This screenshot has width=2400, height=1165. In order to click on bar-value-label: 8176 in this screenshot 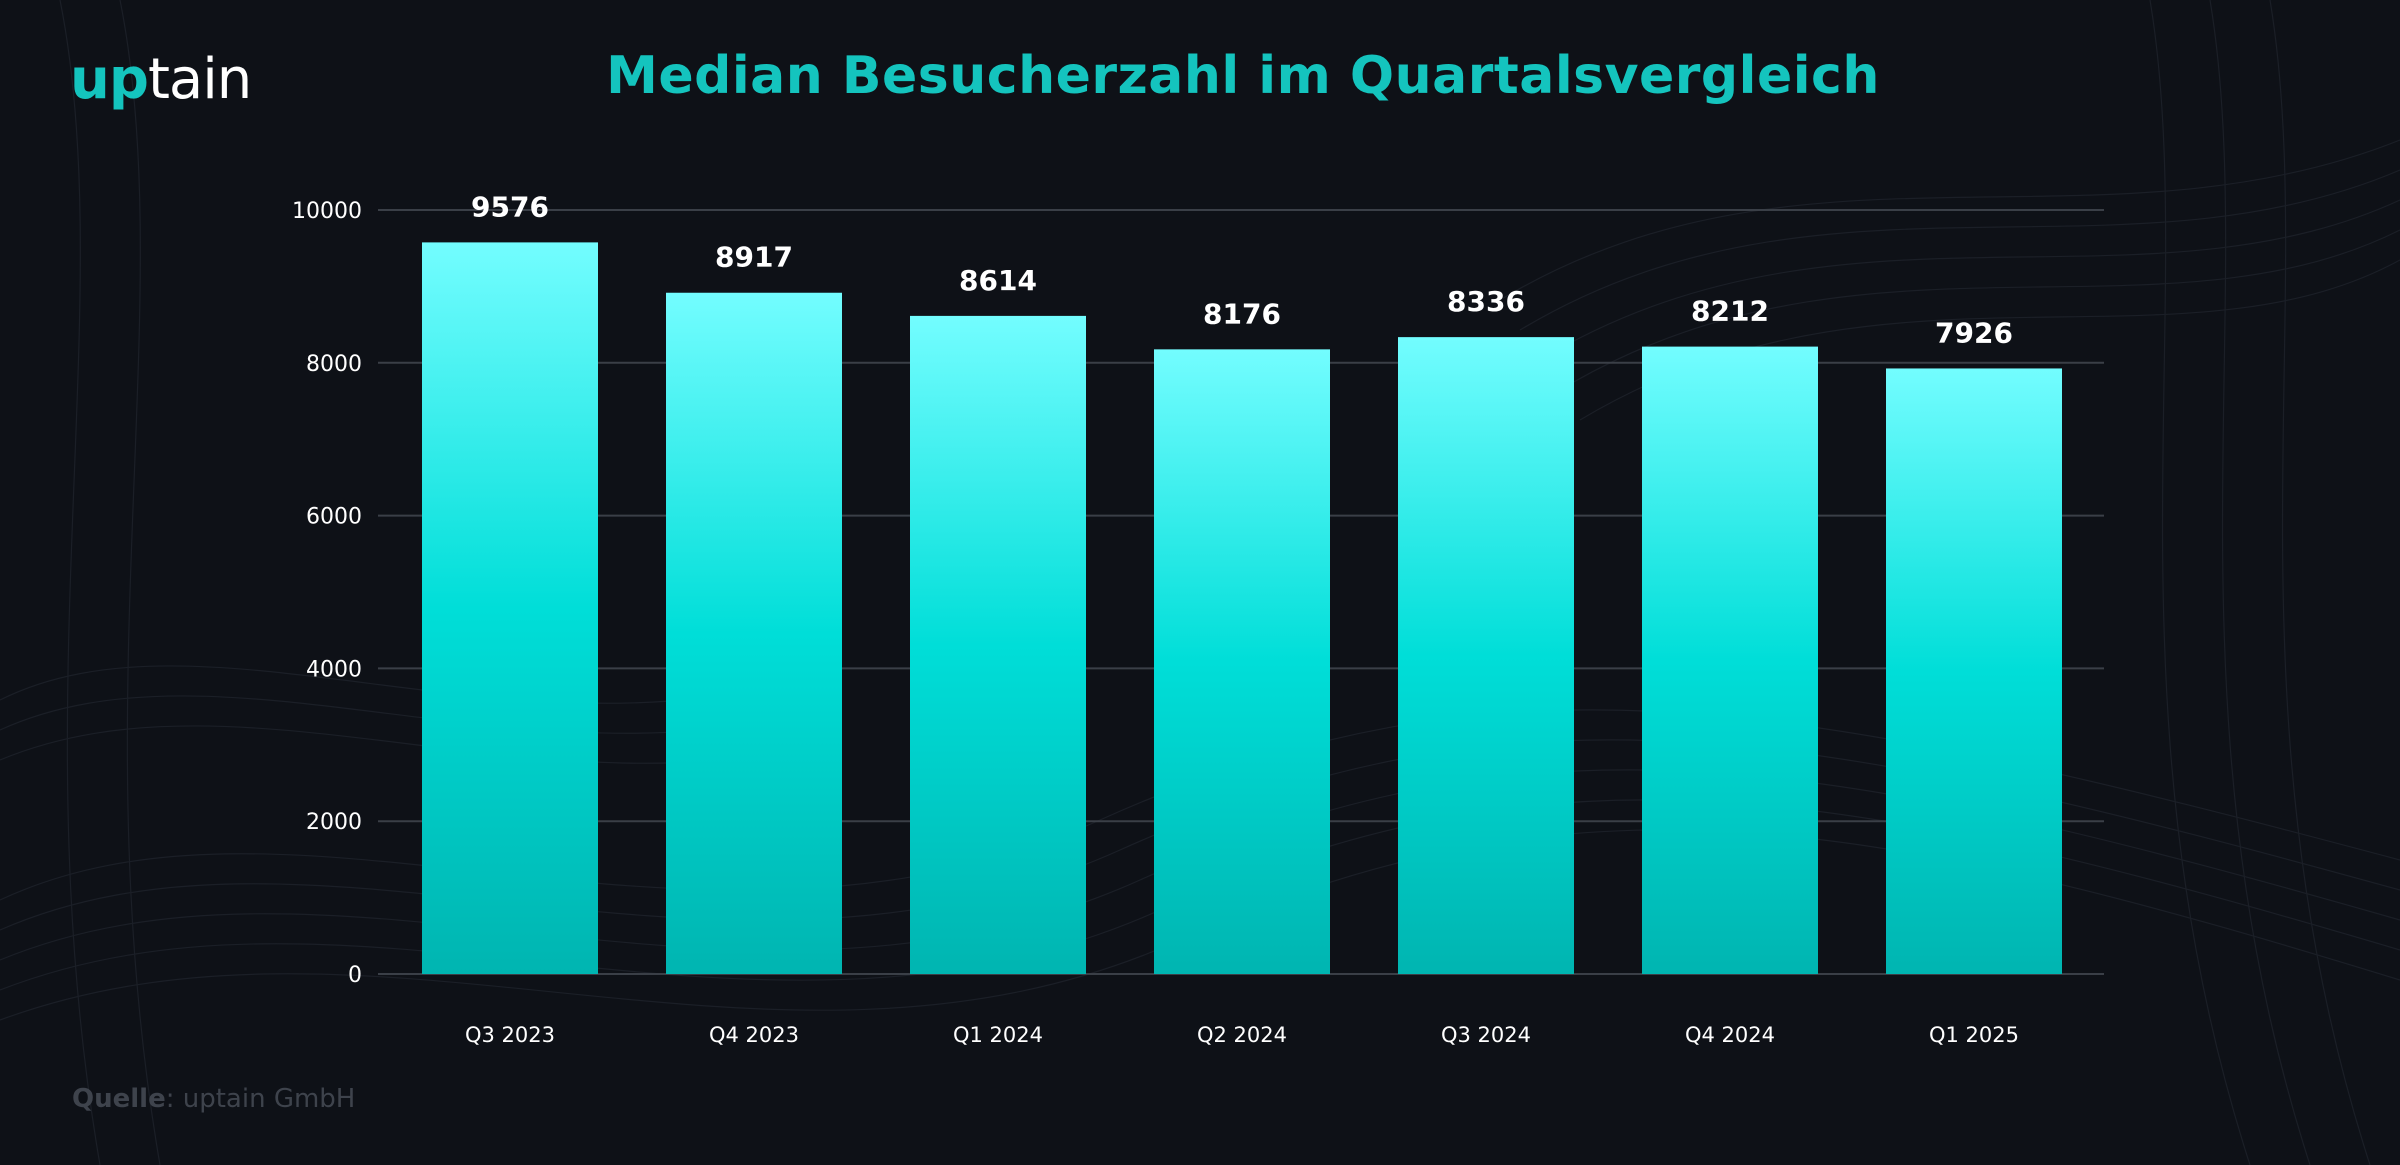, I will do `click(1242, 313)`.